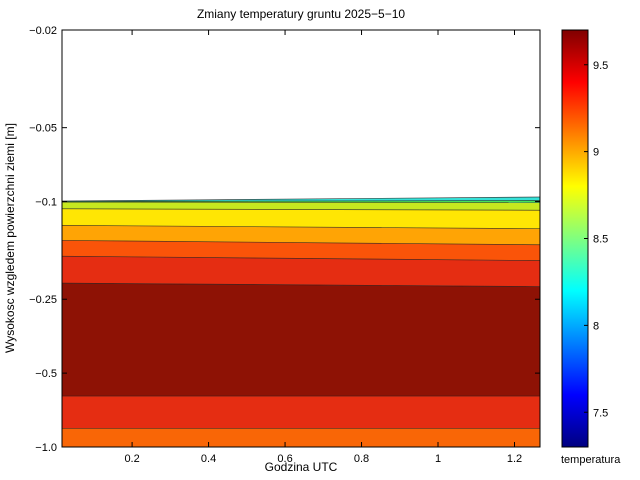 This screenshot has height=480, width=640. What do you see at coordinates (591, 460) in the screenshot?
I see `colorbar-label: temperatura` at bounding box center [591, 460].